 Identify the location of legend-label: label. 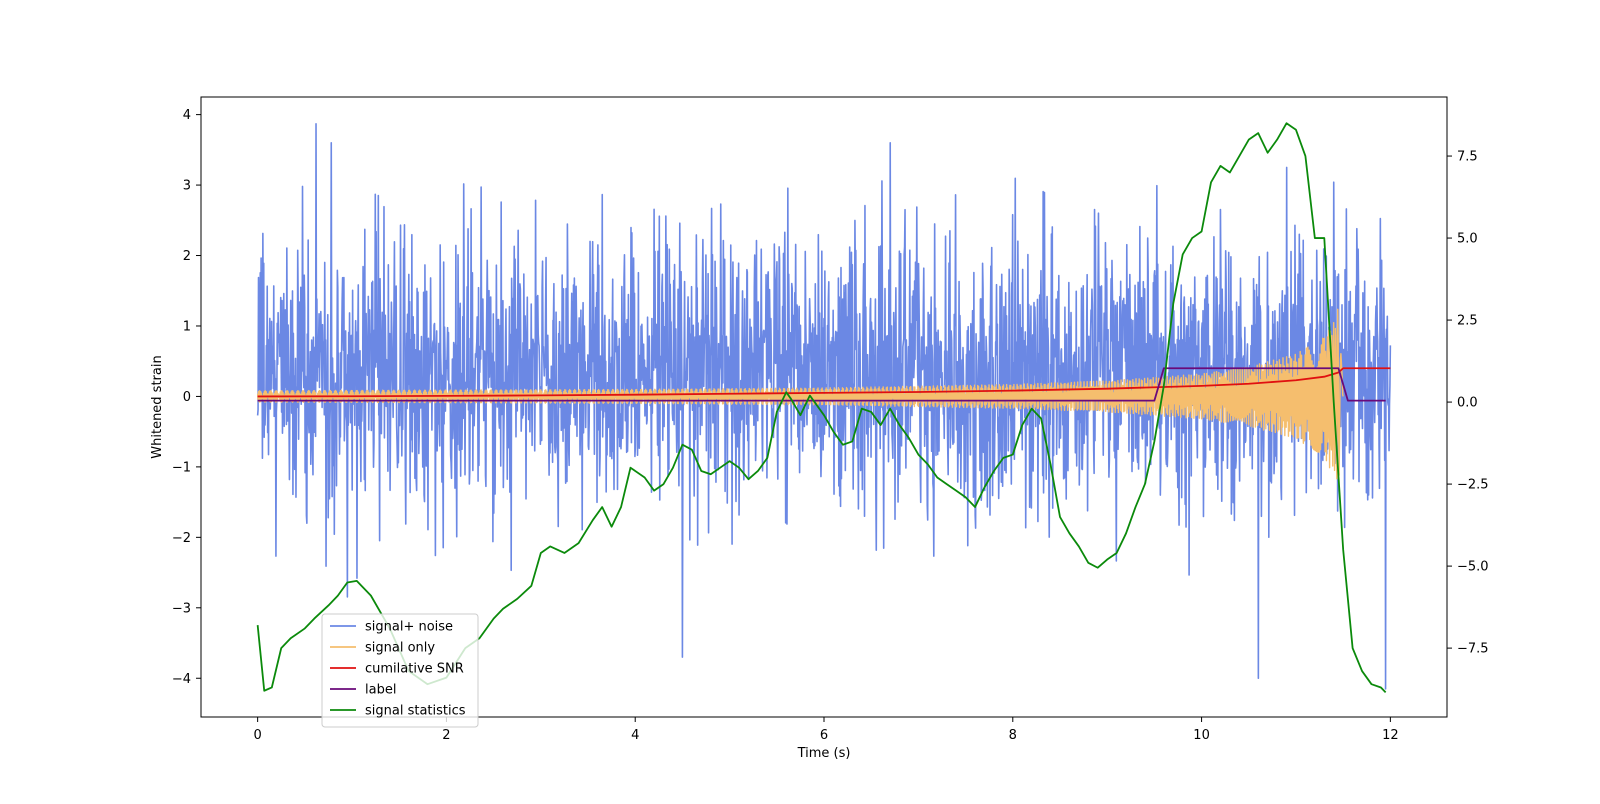
(380, 690).